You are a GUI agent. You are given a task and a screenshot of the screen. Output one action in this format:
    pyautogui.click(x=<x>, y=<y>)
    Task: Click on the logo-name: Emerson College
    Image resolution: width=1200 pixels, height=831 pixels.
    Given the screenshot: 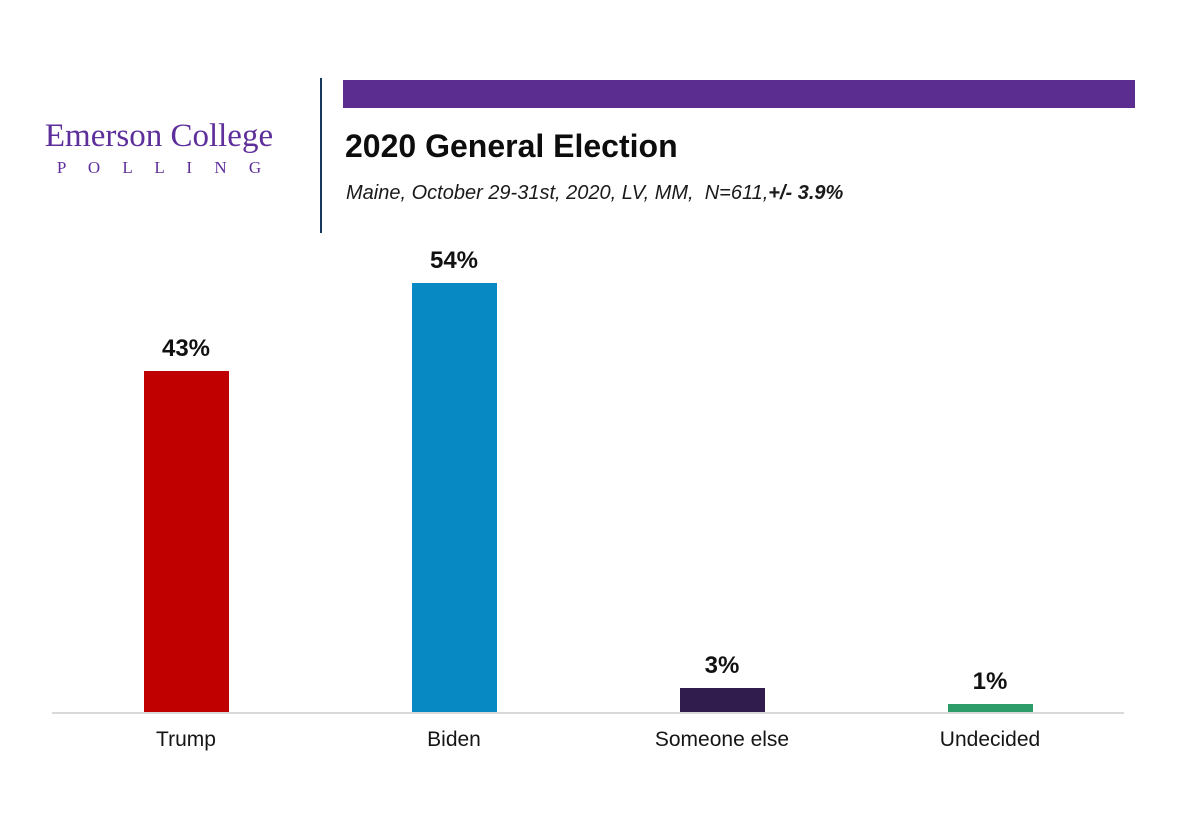 What is the action you would take?
    pyautogui.click(x=159, y=136)
    